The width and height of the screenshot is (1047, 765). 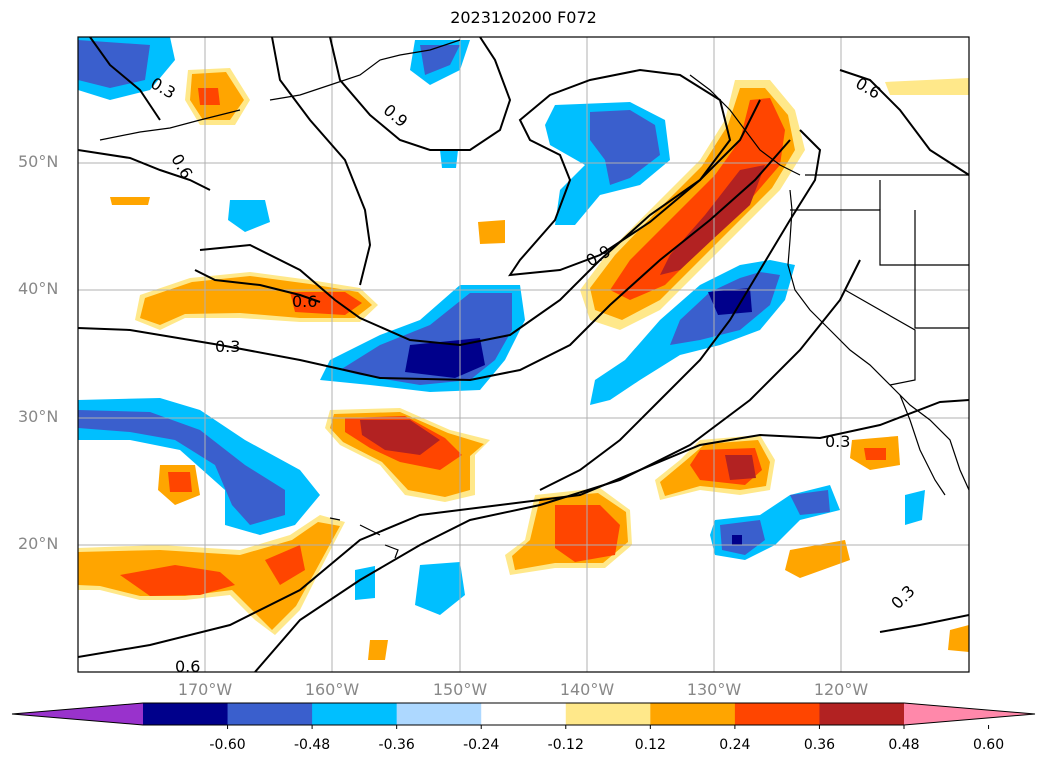 I want to click on lon-label: 150°W, so click(x=460, y=689).